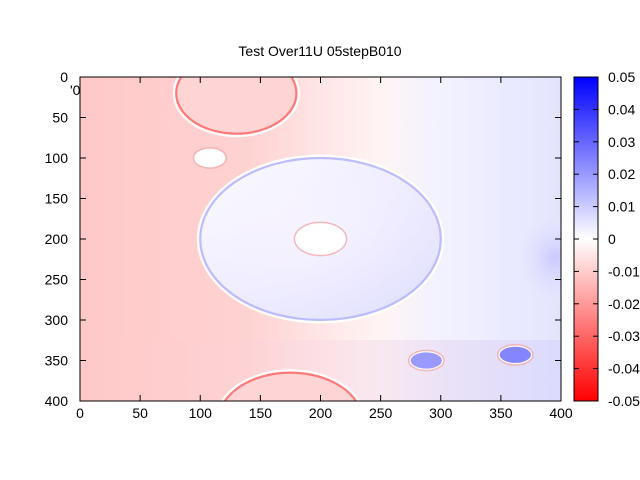 The height and width of the screenshot is (480, 640). What do you see at coordinates (60, 118) in the screenshot?
I see `y-tick-label: 50` at bounding box center [60, 118].